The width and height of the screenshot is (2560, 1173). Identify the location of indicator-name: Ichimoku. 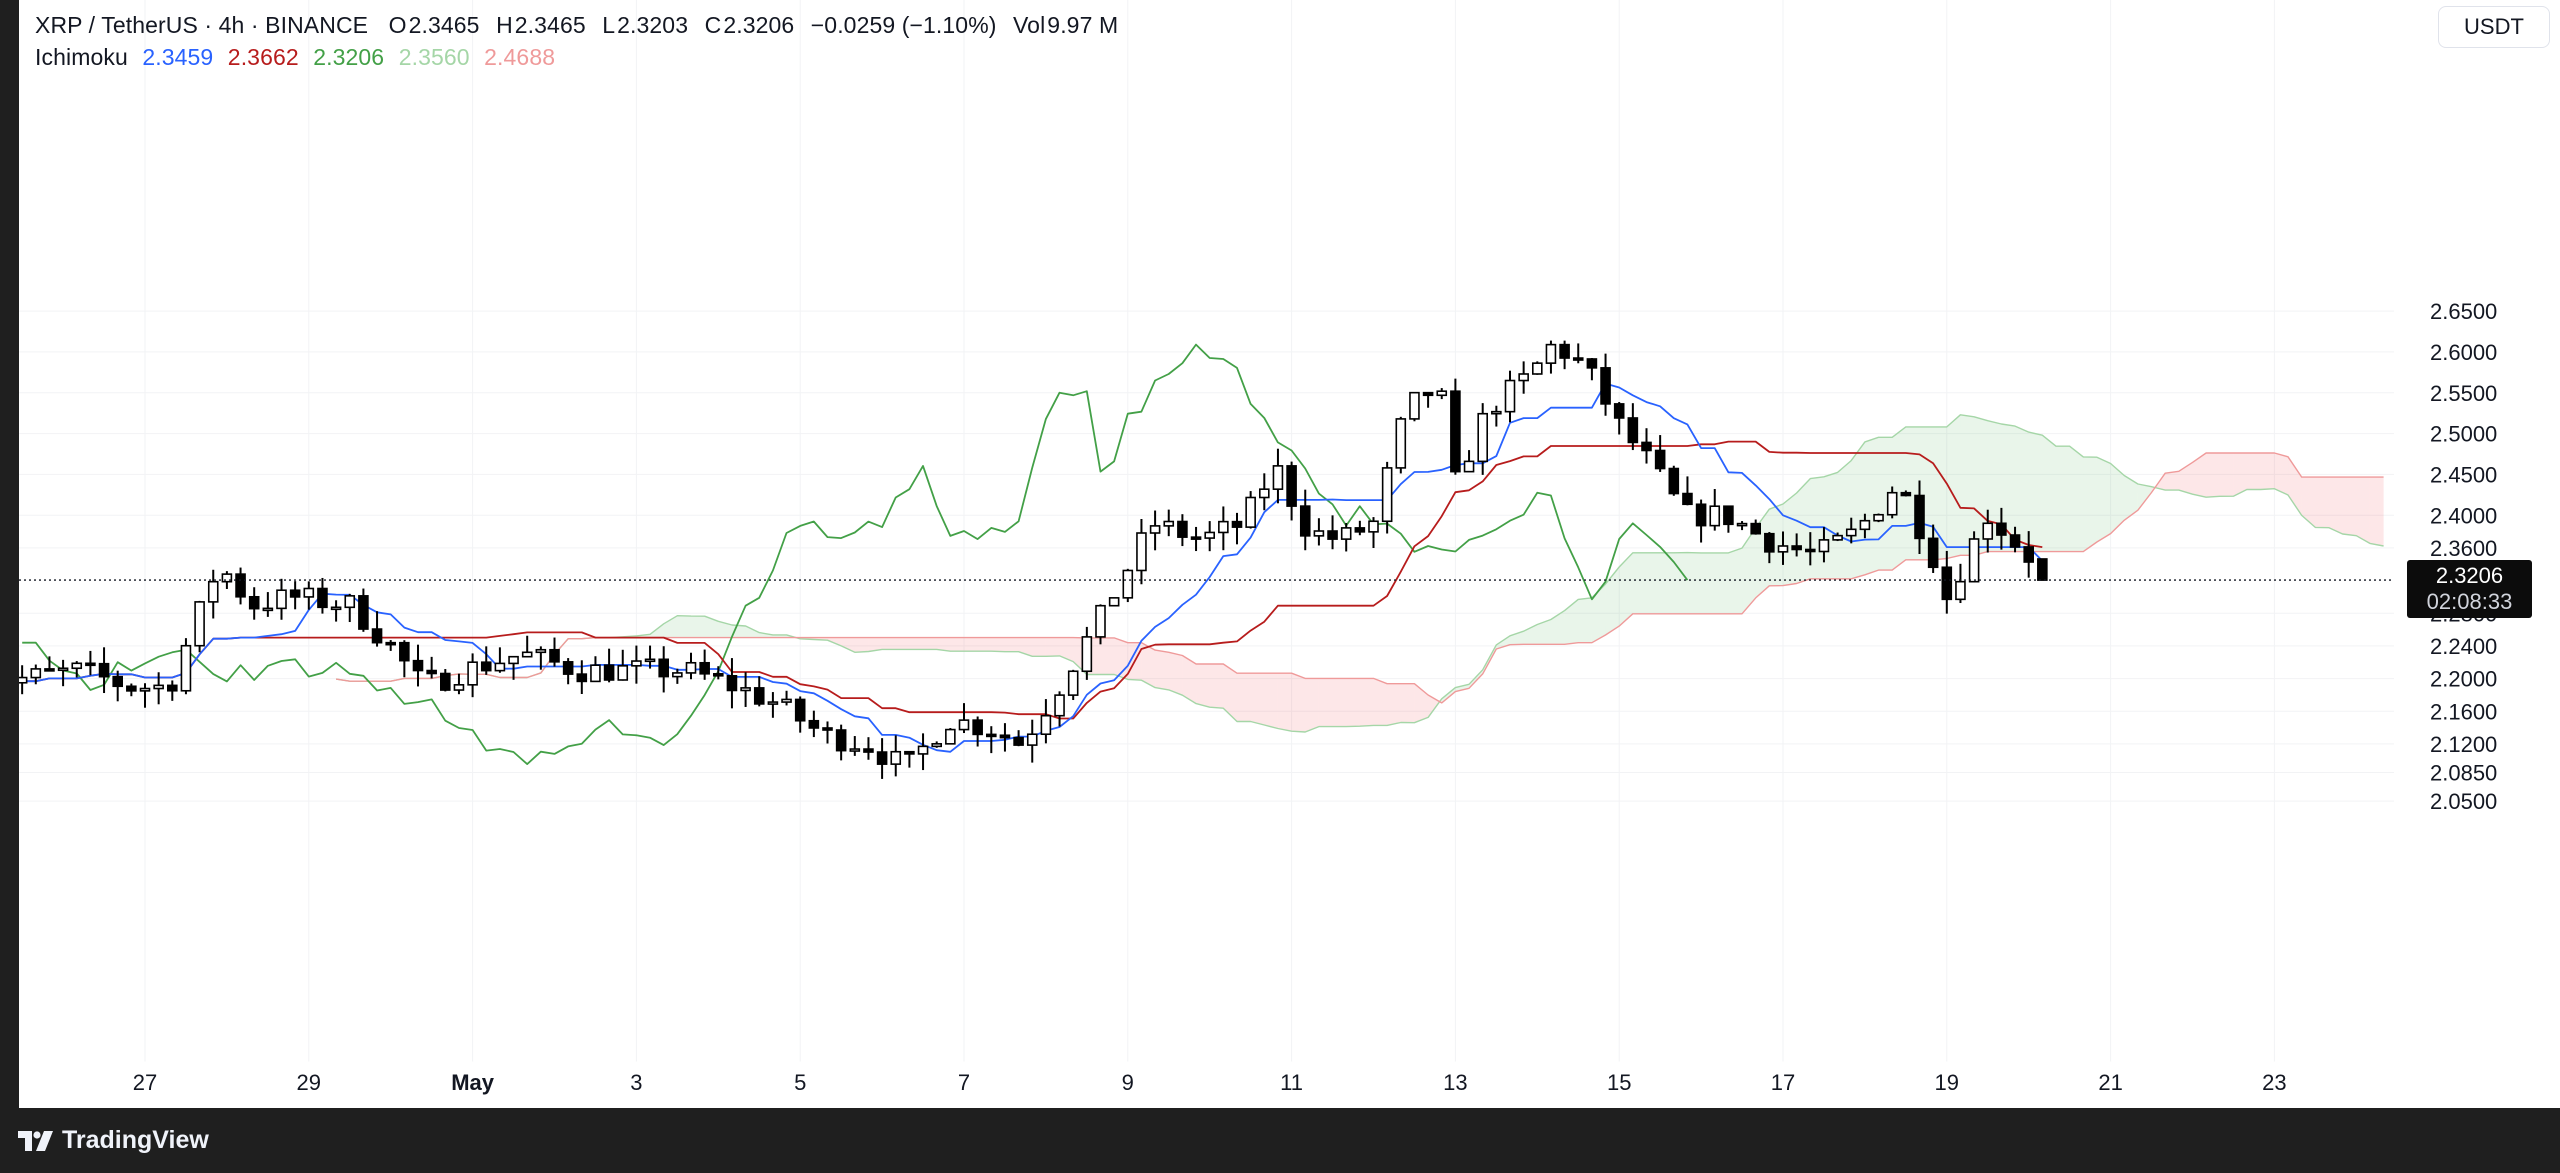
(81, 57).